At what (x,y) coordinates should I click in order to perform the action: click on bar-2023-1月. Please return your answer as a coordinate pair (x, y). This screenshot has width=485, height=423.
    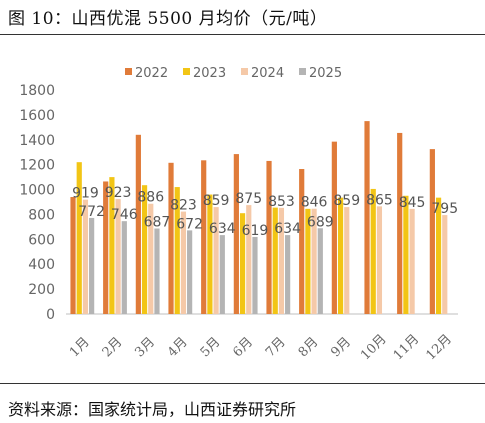
    Looking at the image, I should click on (79, 238).